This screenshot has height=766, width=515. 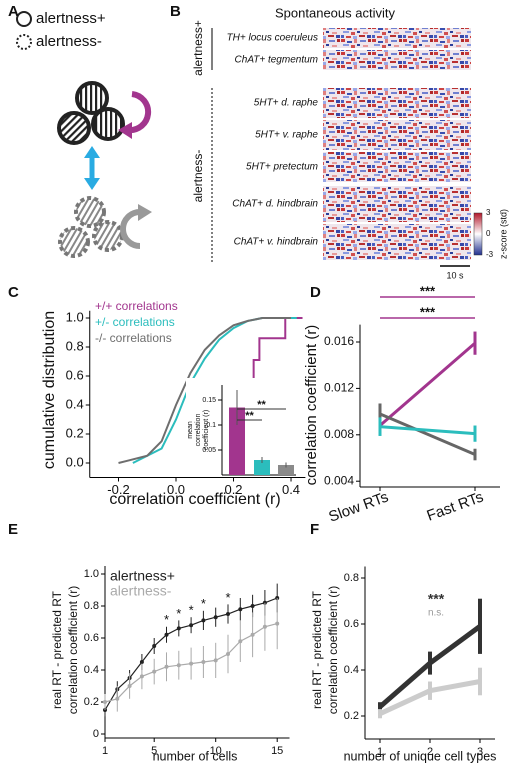 What do you see at coordinates (141, 591) in the screenshot?
I see `legend-label: alertness-` at bounding box center [141, 591].